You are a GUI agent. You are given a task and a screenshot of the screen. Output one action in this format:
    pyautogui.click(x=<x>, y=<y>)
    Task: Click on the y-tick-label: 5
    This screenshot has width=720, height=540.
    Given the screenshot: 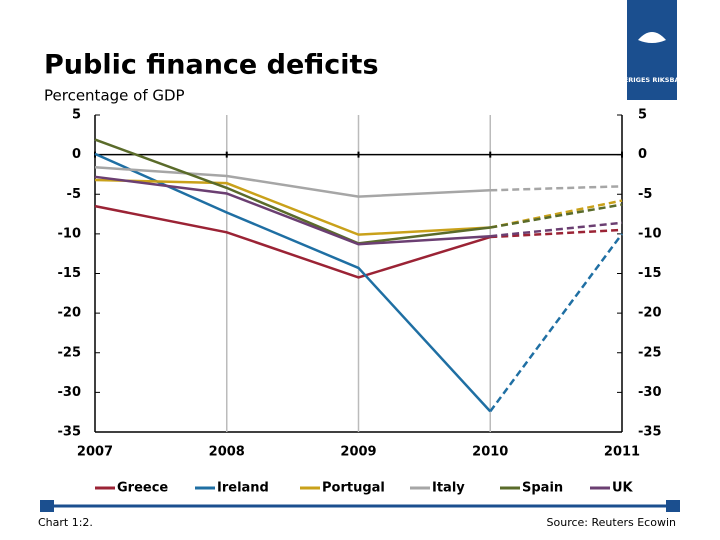 What is the action you would take?
    pyautogui.click(x=76, y=115)
    